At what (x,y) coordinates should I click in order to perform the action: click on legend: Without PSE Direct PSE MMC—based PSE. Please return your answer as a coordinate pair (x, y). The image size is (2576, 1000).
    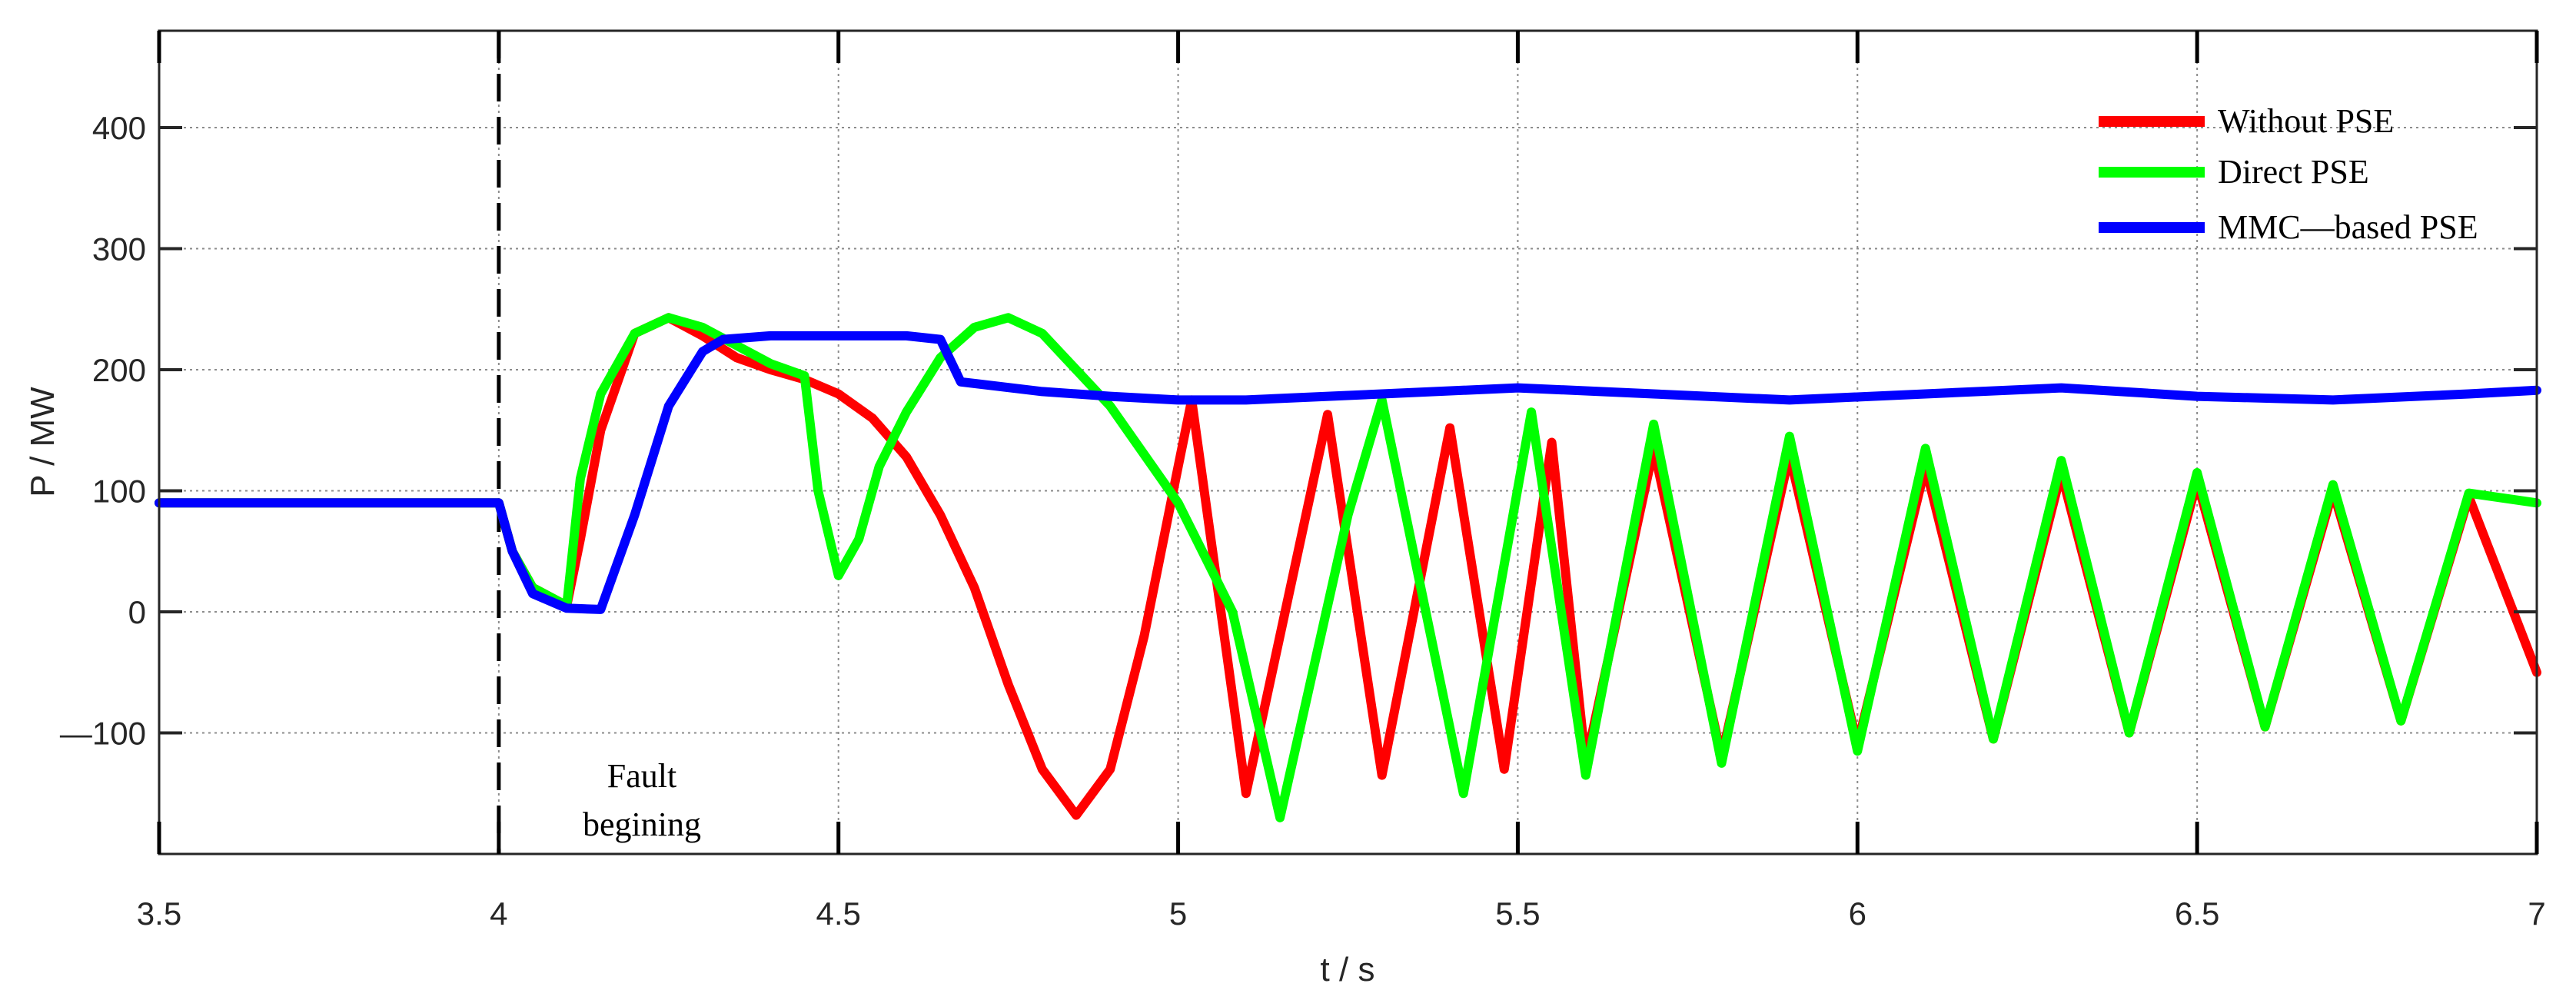
    Looking at the image, I should click on (2288, 174).